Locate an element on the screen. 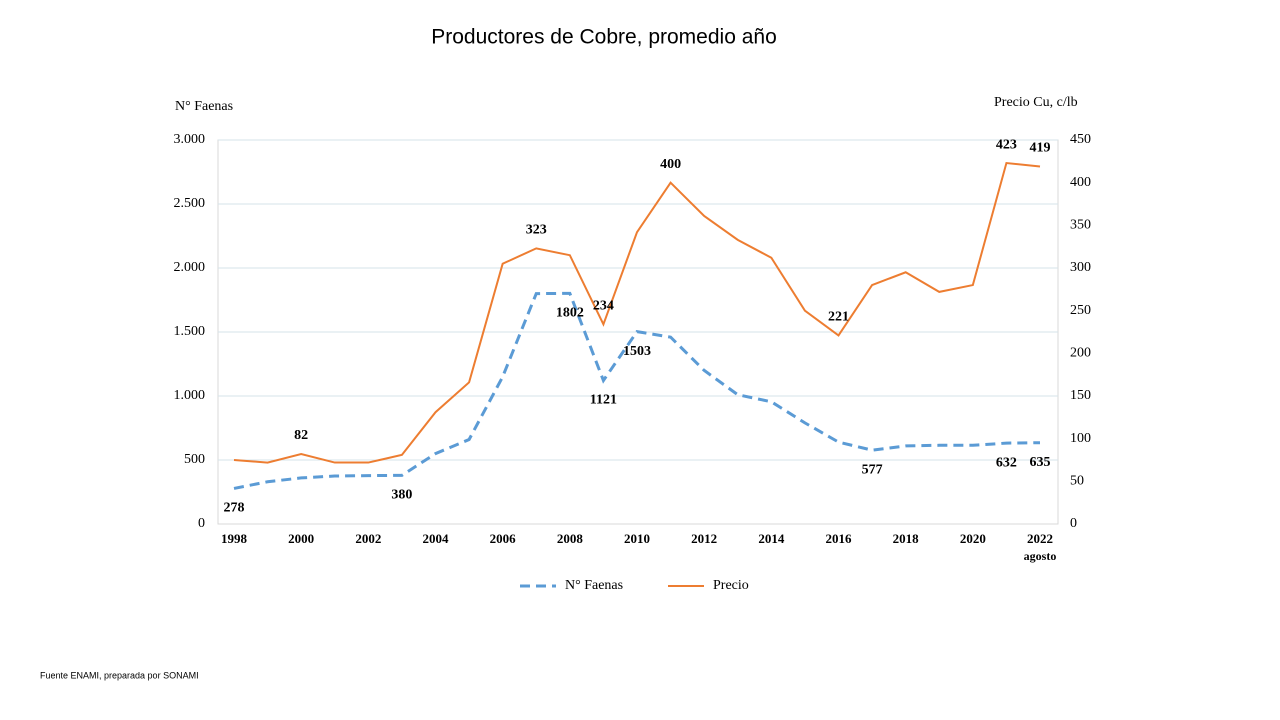 The width and height of the screenshot is (1280, 720). x-tick-label: 2020 is located at coordinates (973, 538).